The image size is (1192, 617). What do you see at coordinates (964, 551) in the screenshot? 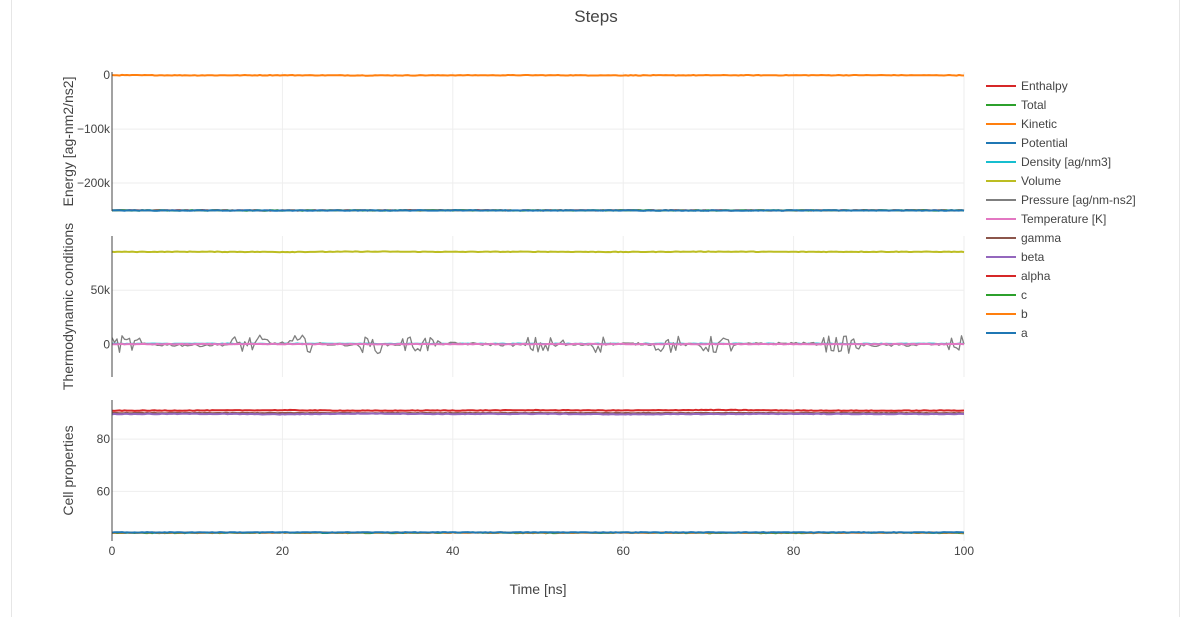
I see `x-tick-label: 100` at bounding box center [964, 551].